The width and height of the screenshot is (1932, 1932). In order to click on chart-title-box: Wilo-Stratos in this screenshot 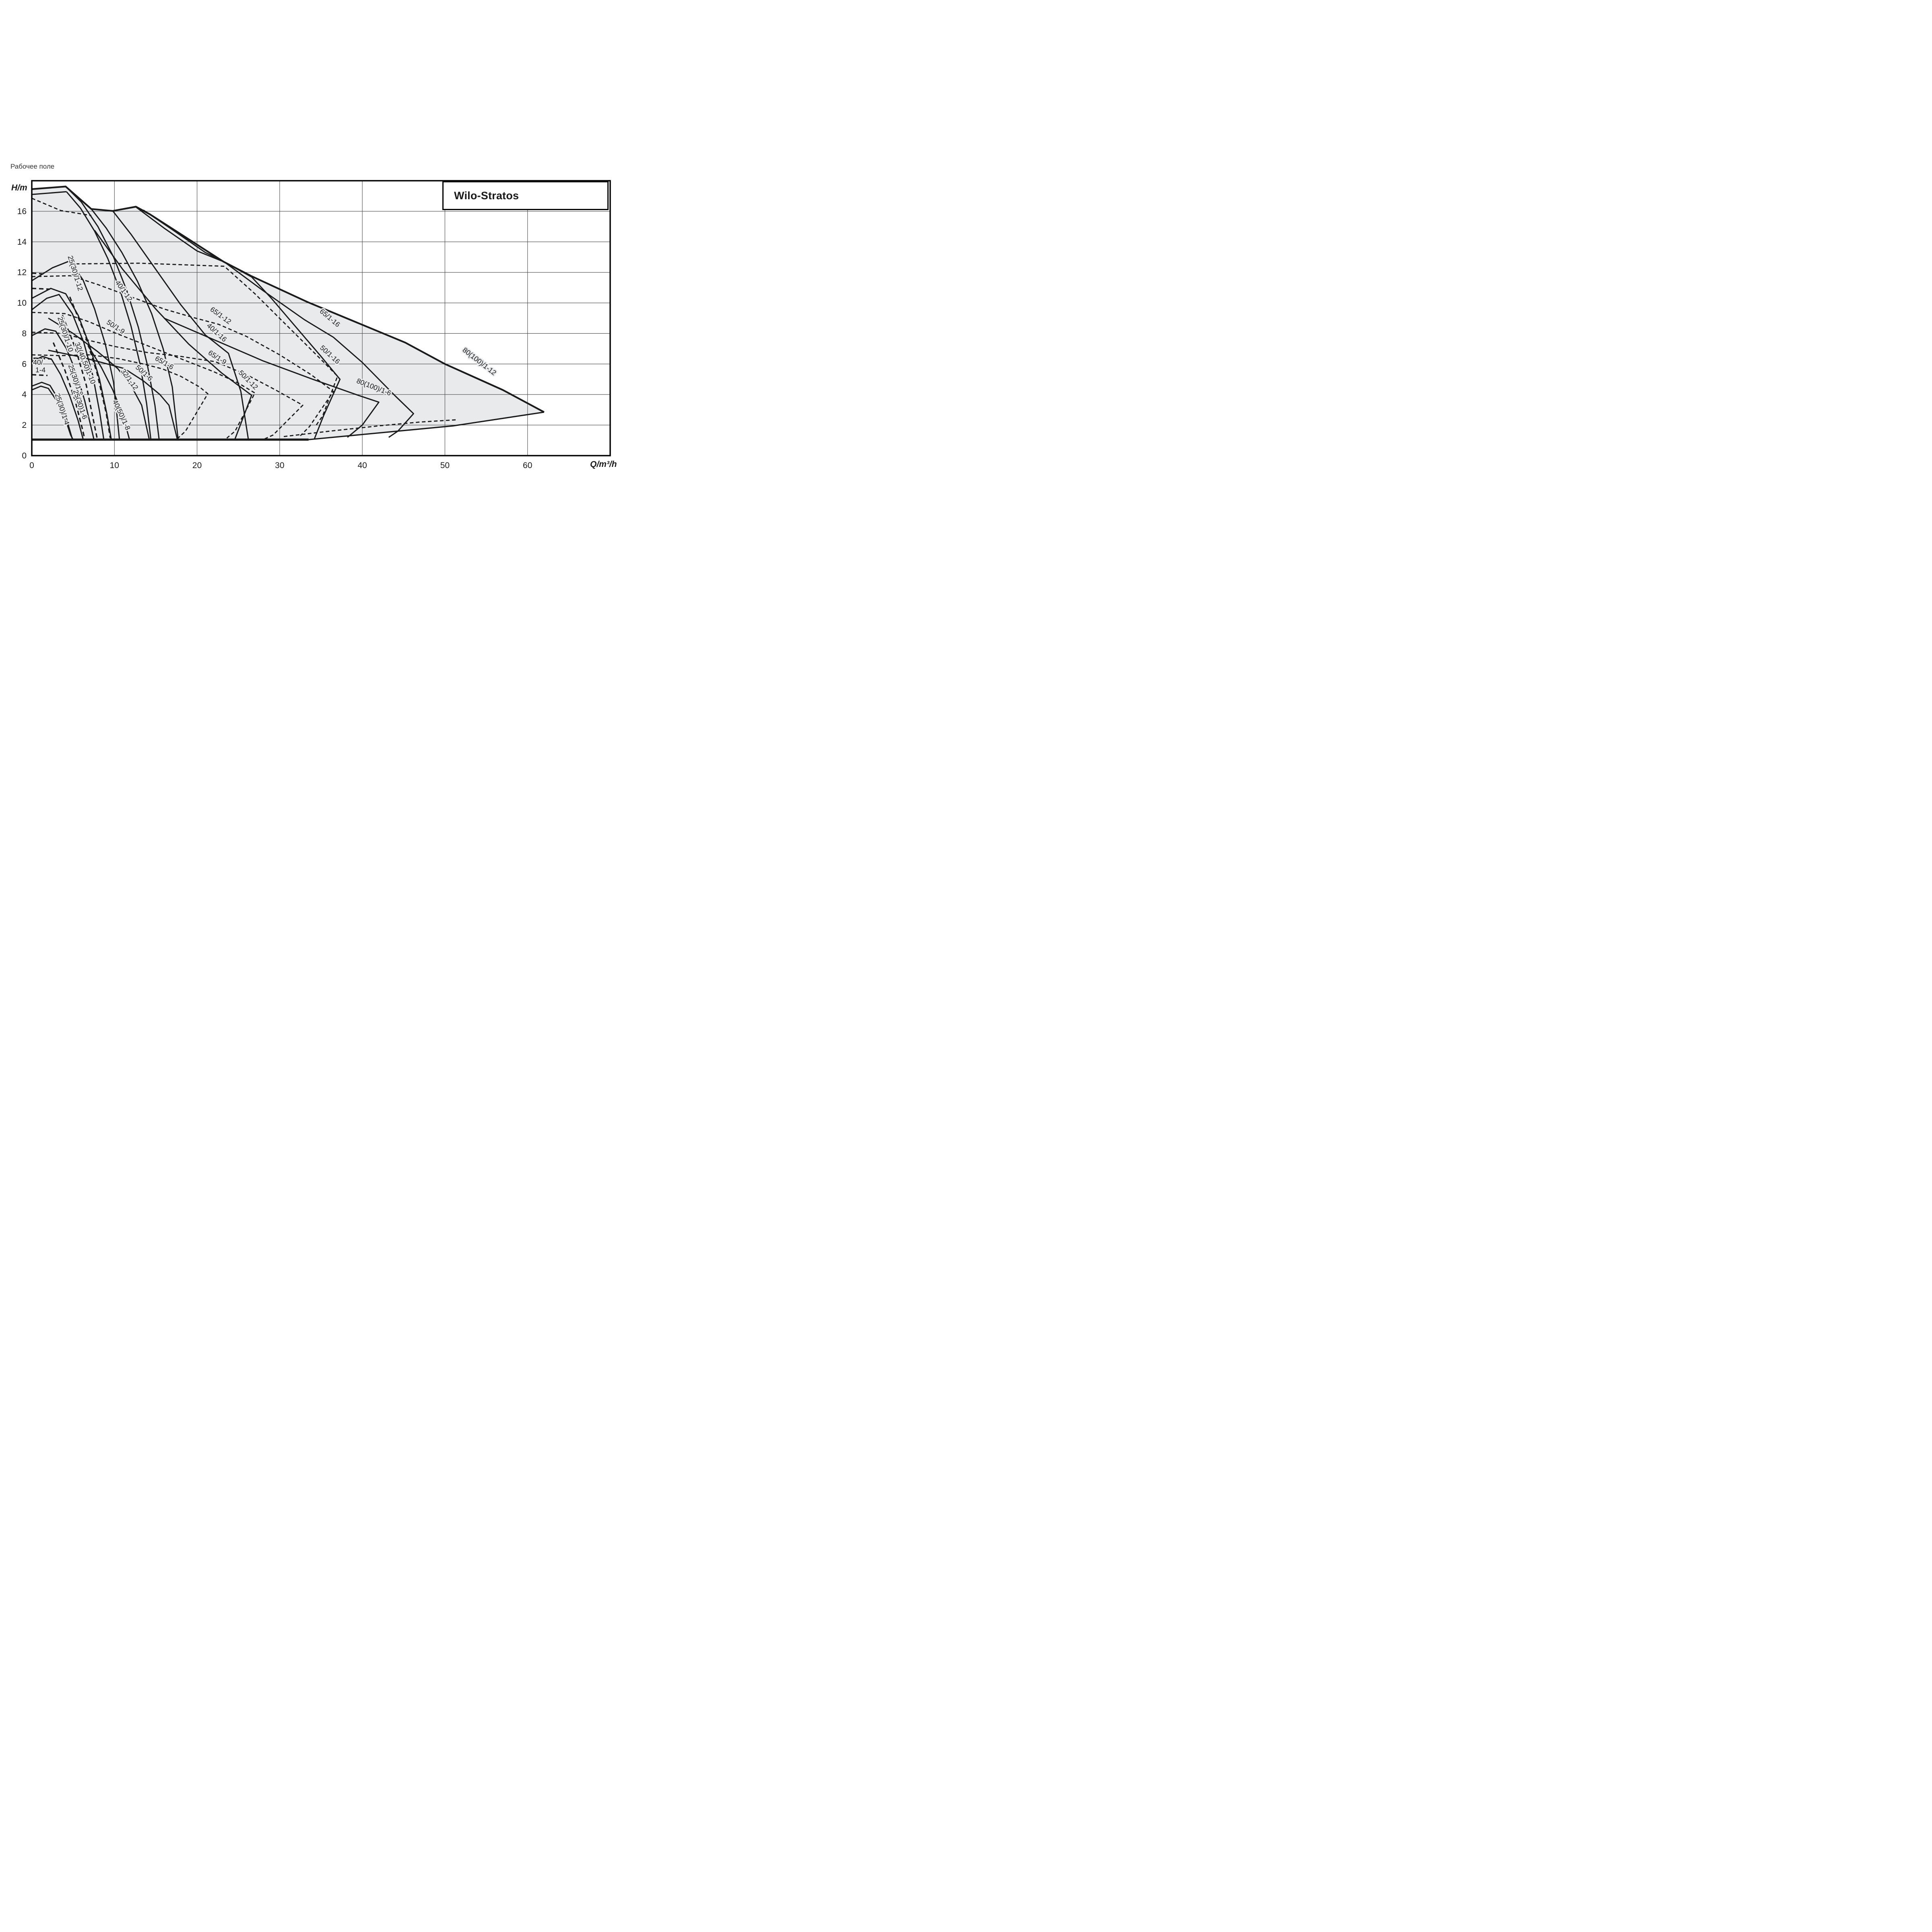, I will do `click(525, 195)`.